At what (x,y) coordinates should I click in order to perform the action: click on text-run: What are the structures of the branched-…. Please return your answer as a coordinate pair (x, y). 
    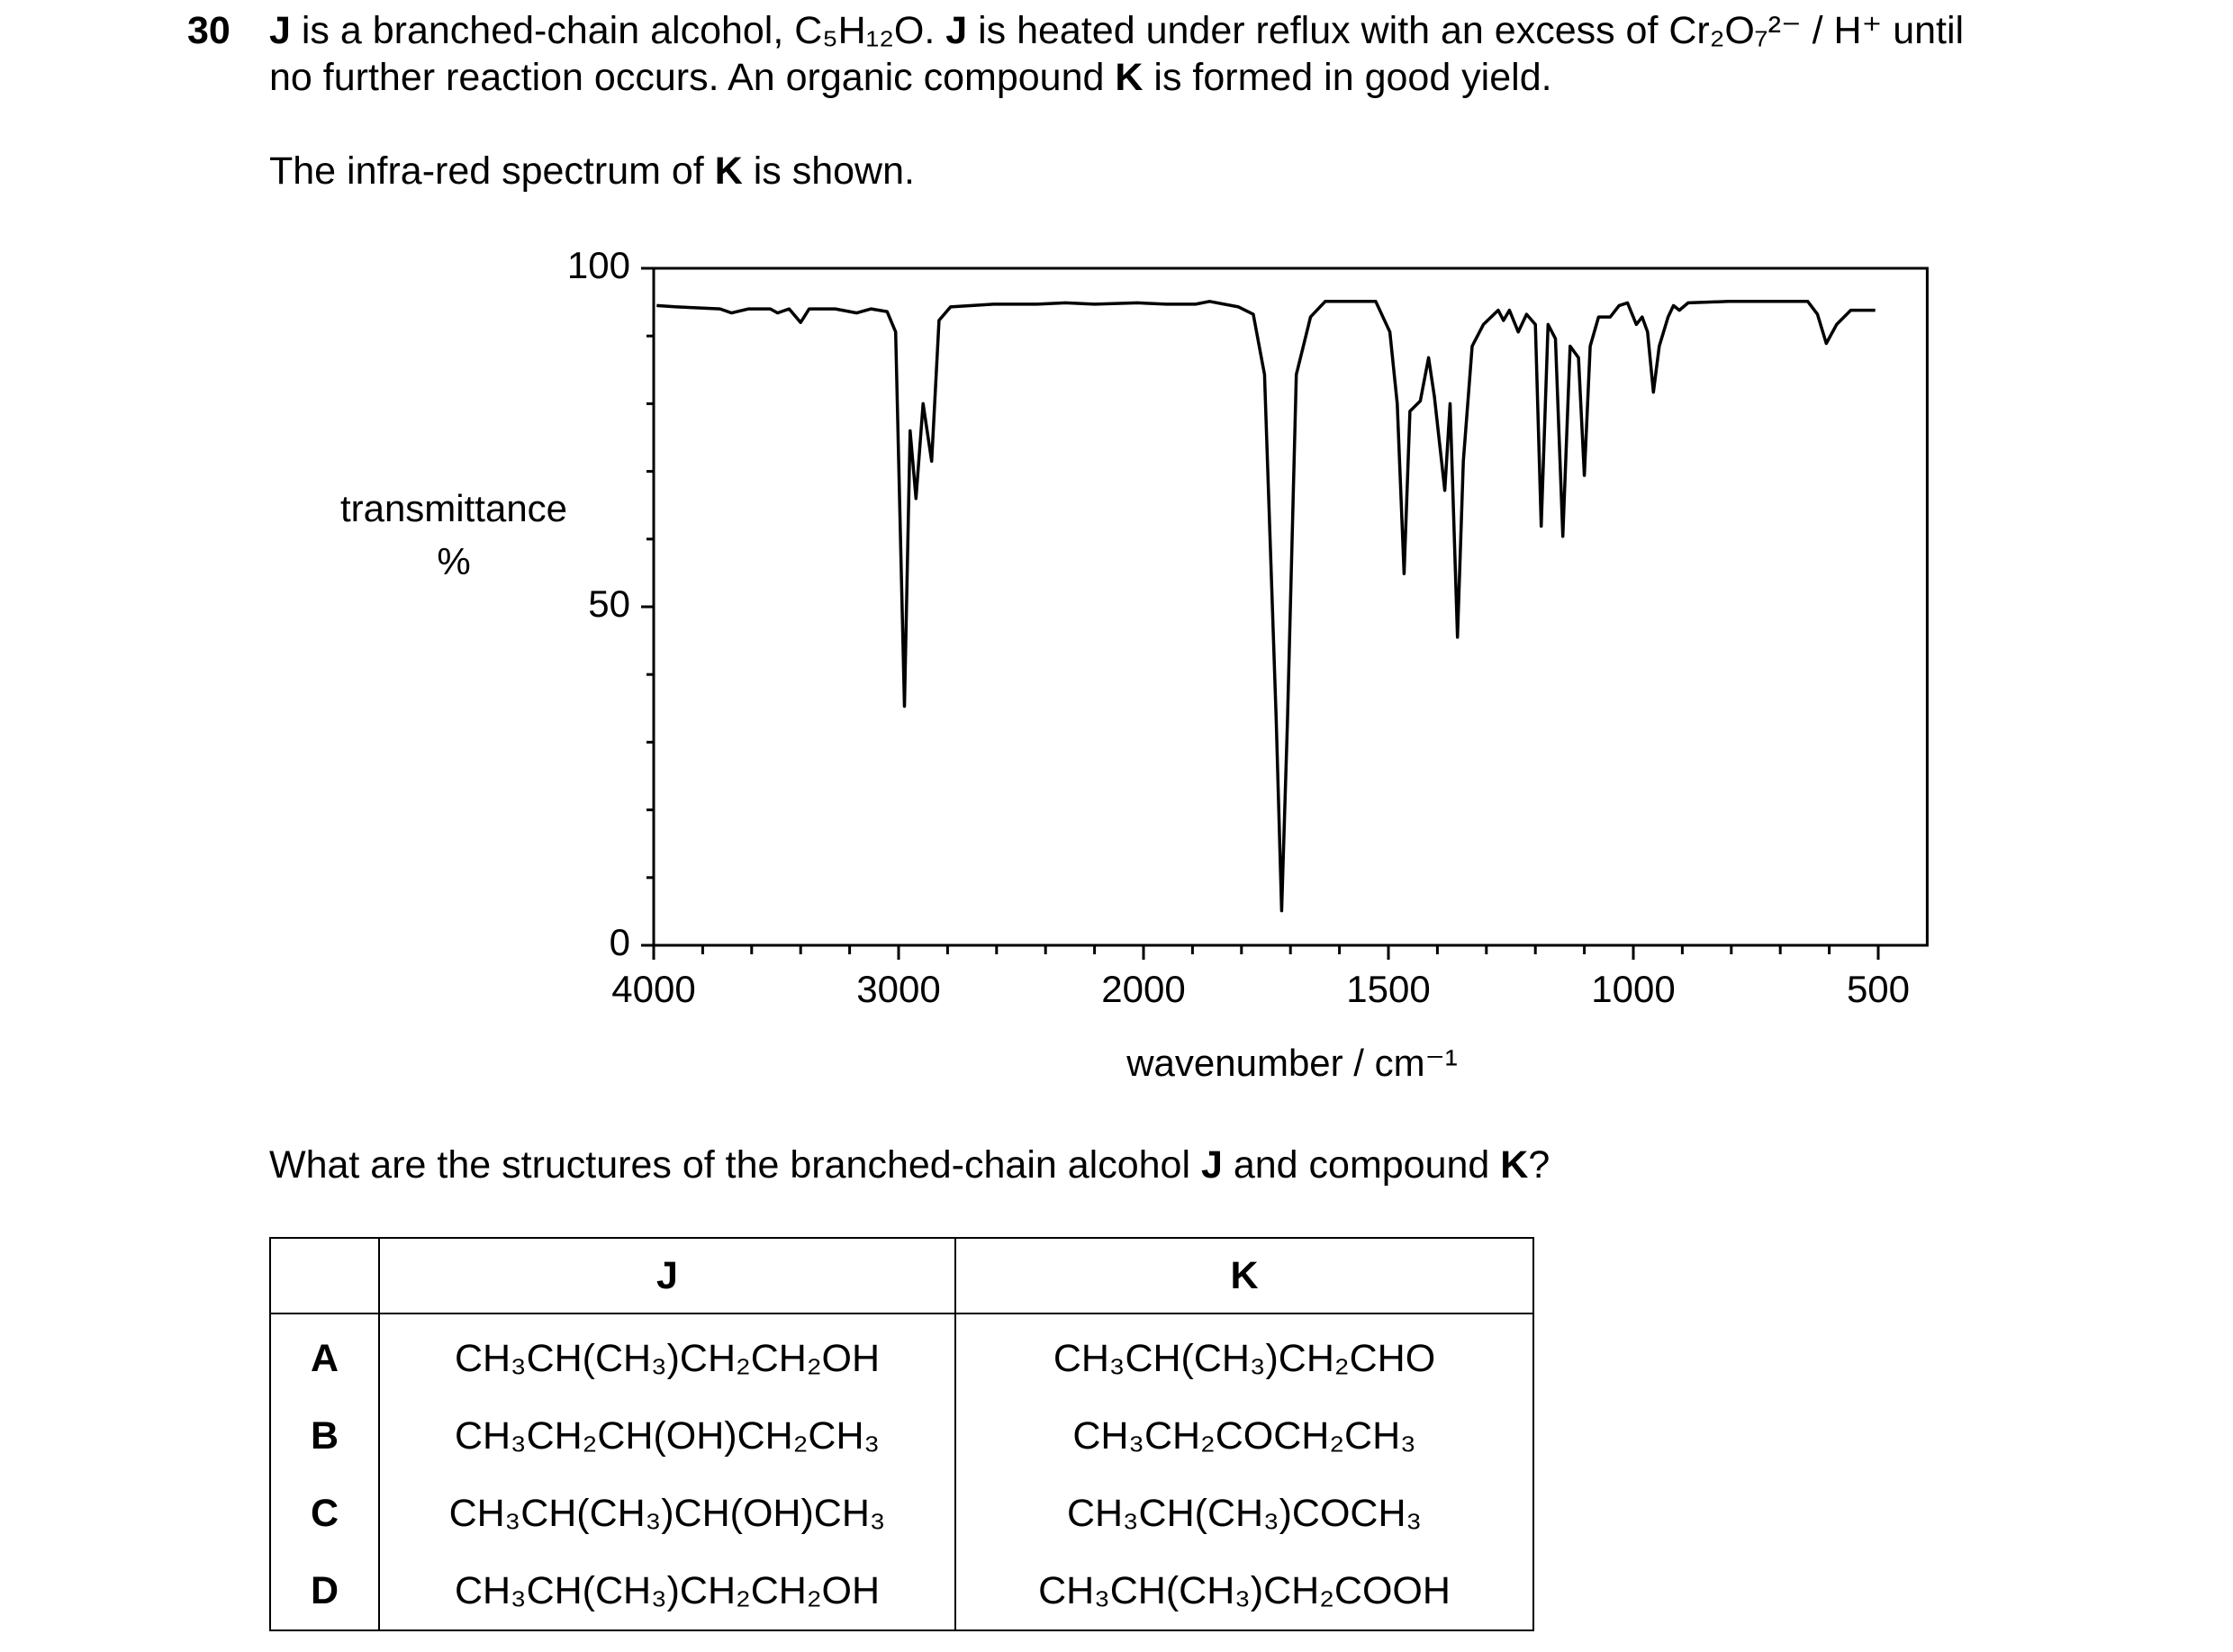
    Looking at the image, I should click on (735, 1165).